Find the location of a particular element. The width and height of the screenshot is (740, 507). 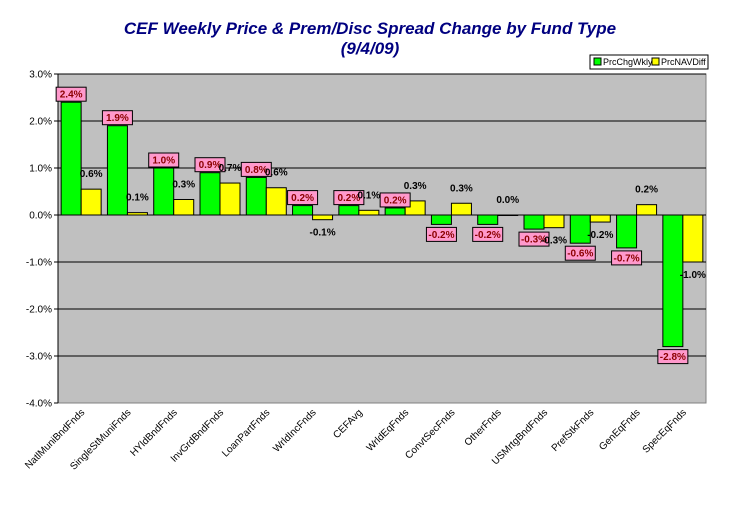

data-label-series2: -0.2% is located at coordinates (600, 235).